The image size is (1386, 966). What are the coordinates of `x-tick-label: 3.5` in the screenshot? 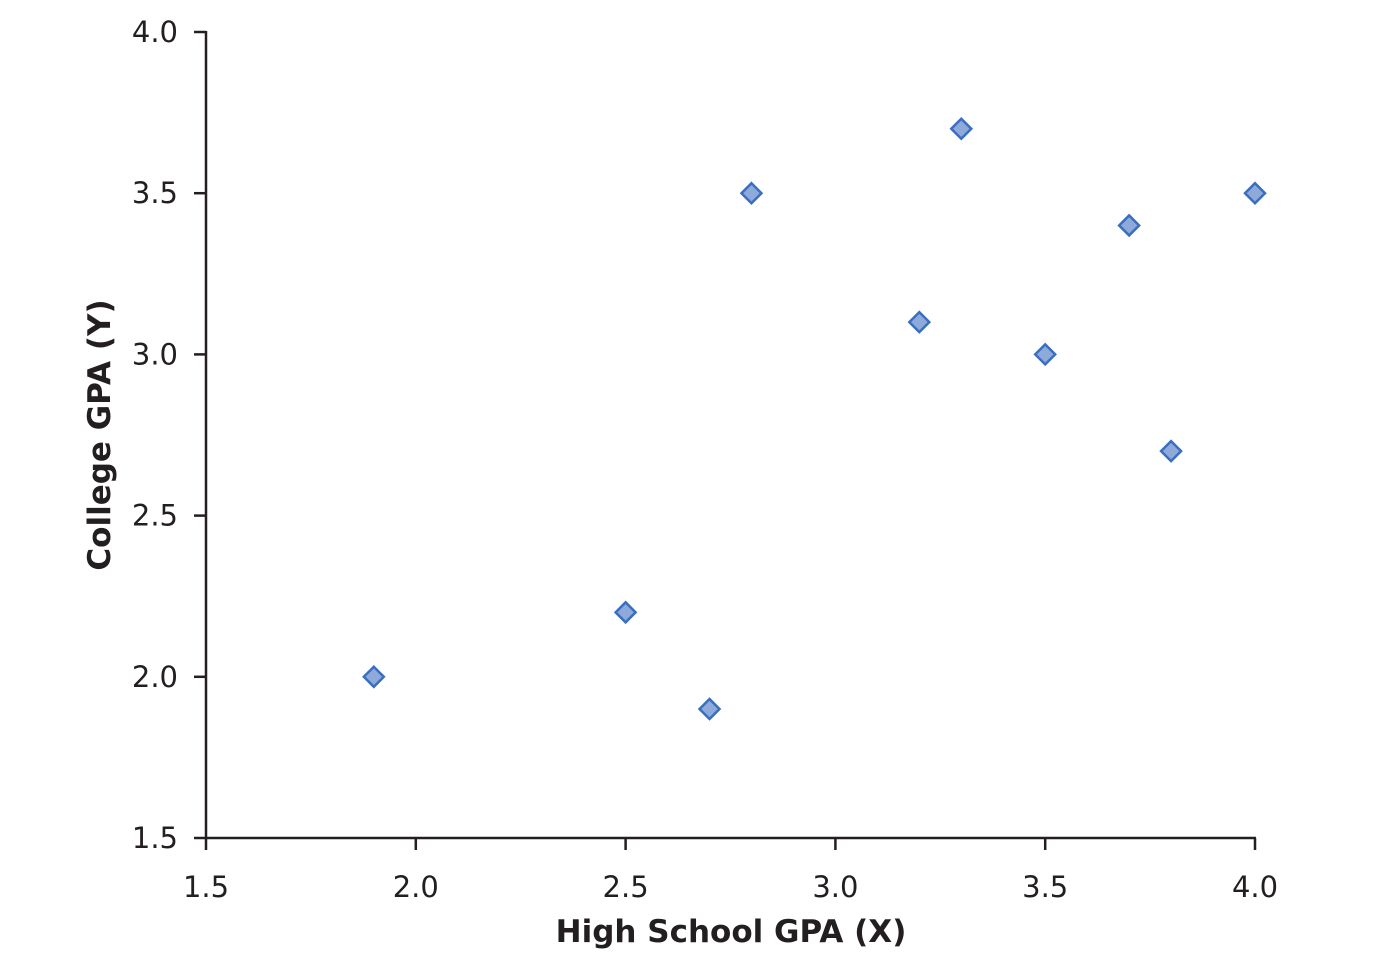 It's located at (1045, 887).